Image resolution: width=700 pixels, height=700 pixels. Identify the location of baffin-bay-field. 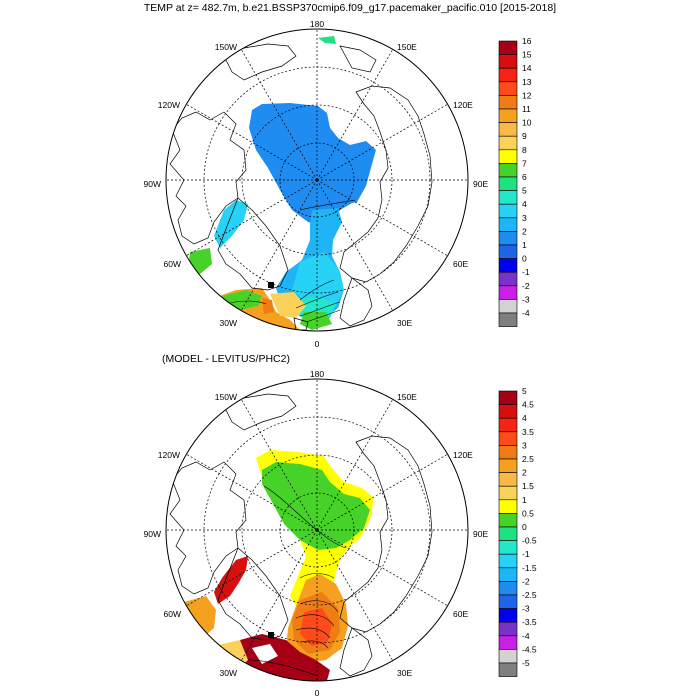
(231, 224).